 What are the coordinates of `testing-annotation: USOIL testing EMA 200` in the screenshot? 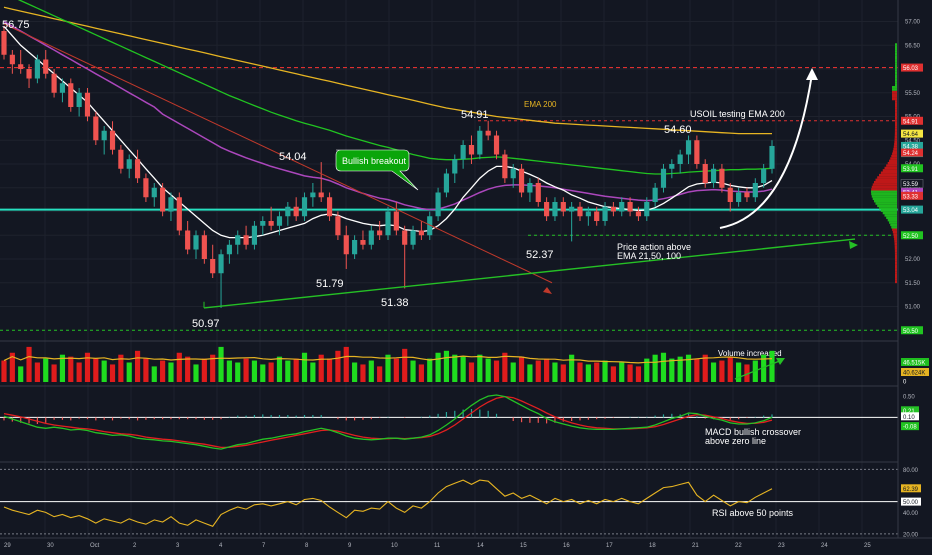 It's located at (737, 114).